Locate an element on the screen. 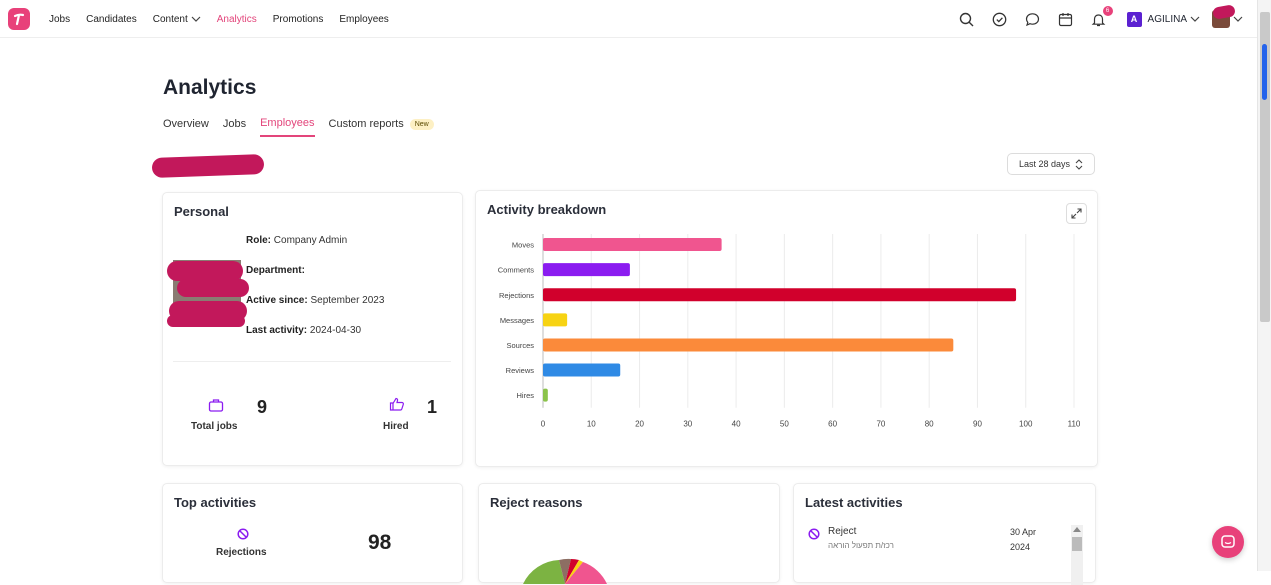  sort-arrows-icon is located at coordinates (1079, 164).